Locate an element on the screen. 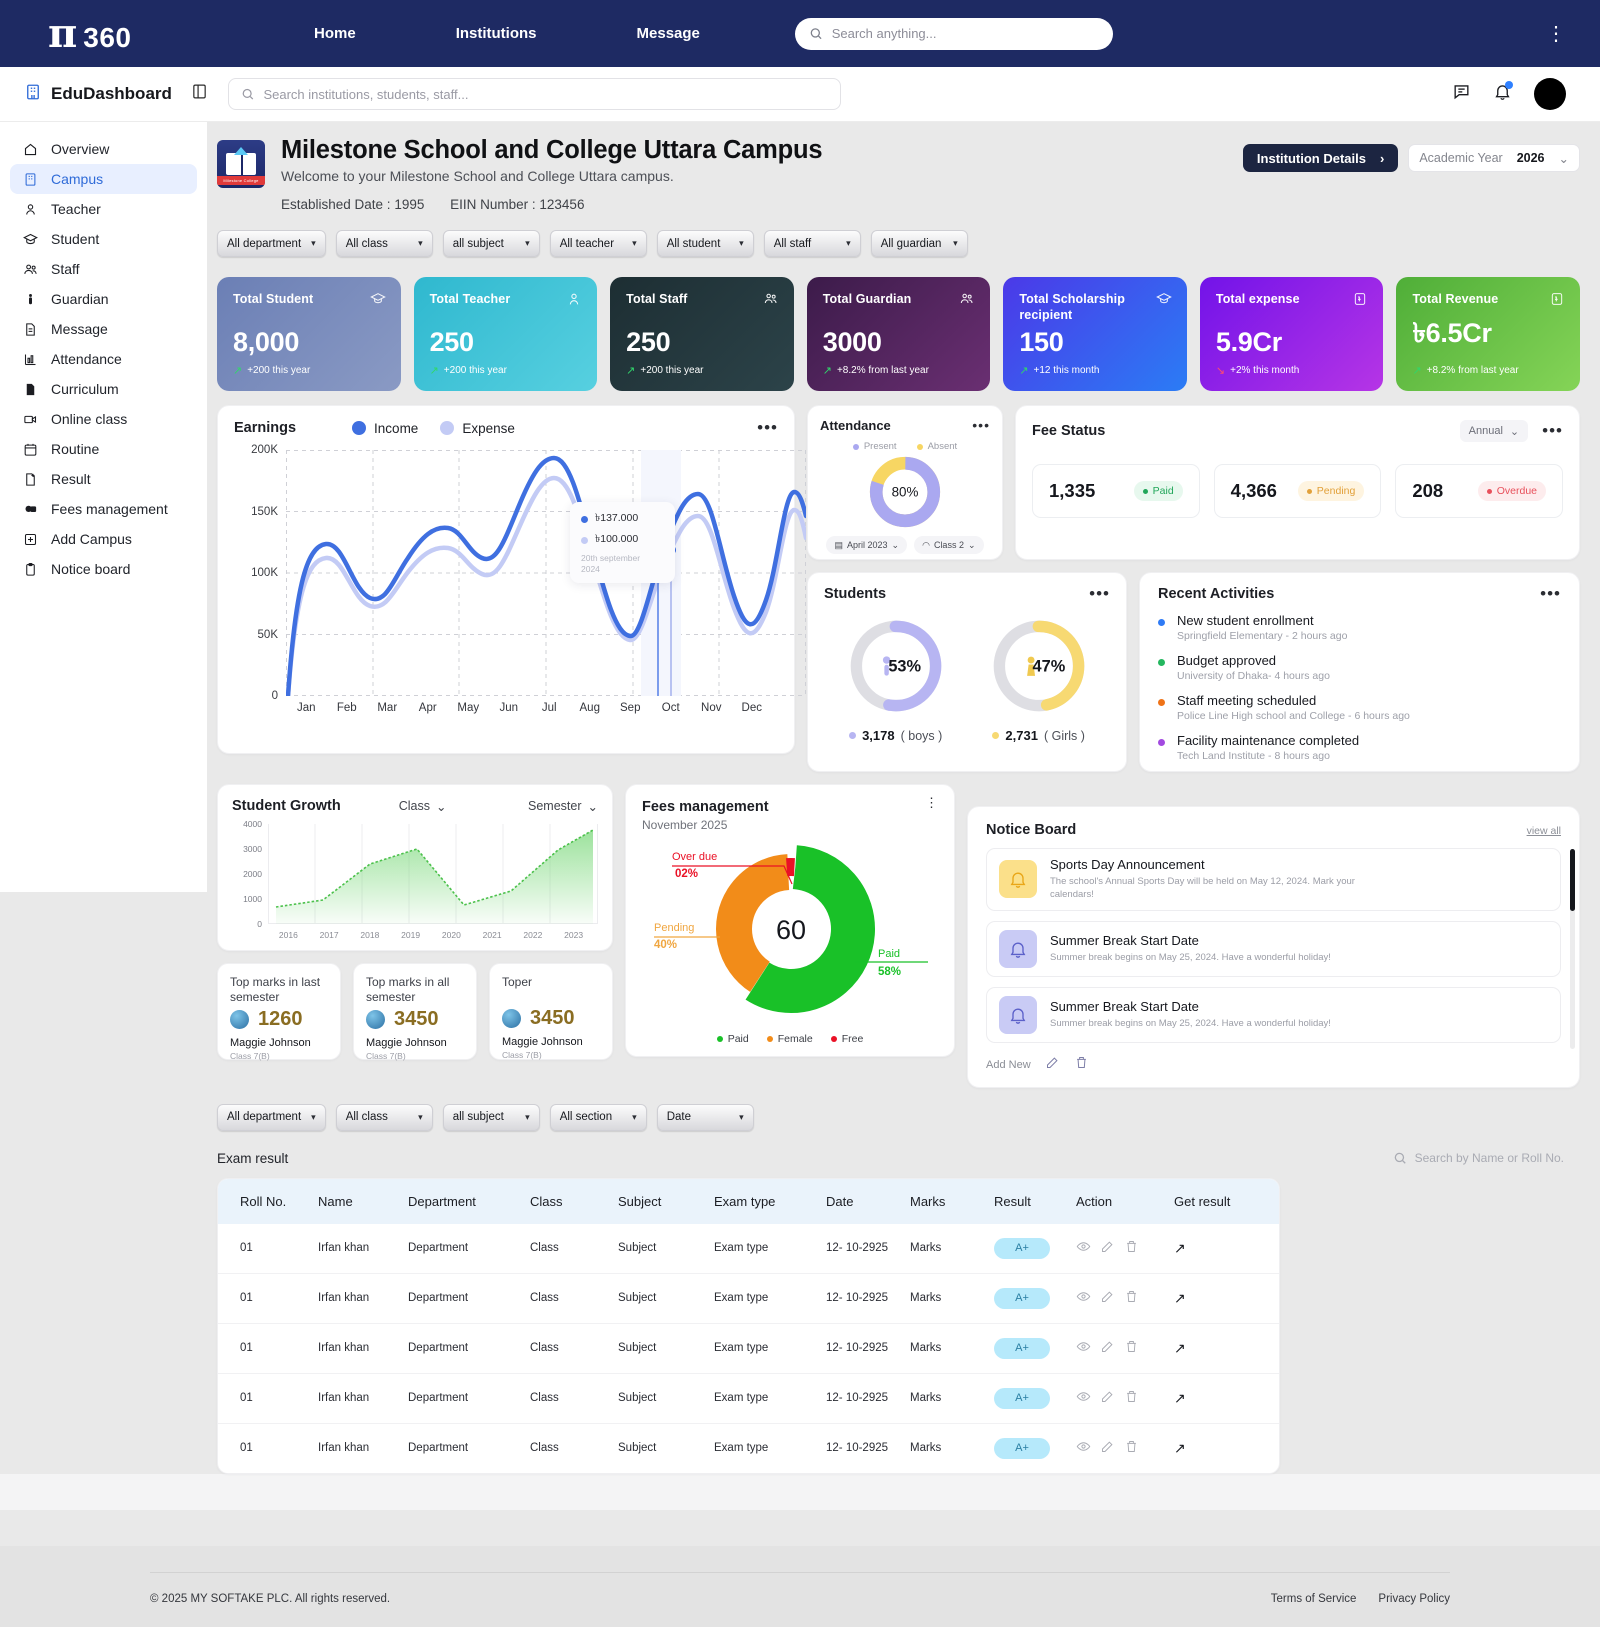  exam-filter-all-subject: all subject ▾ is located at coordinates (491, 1117).